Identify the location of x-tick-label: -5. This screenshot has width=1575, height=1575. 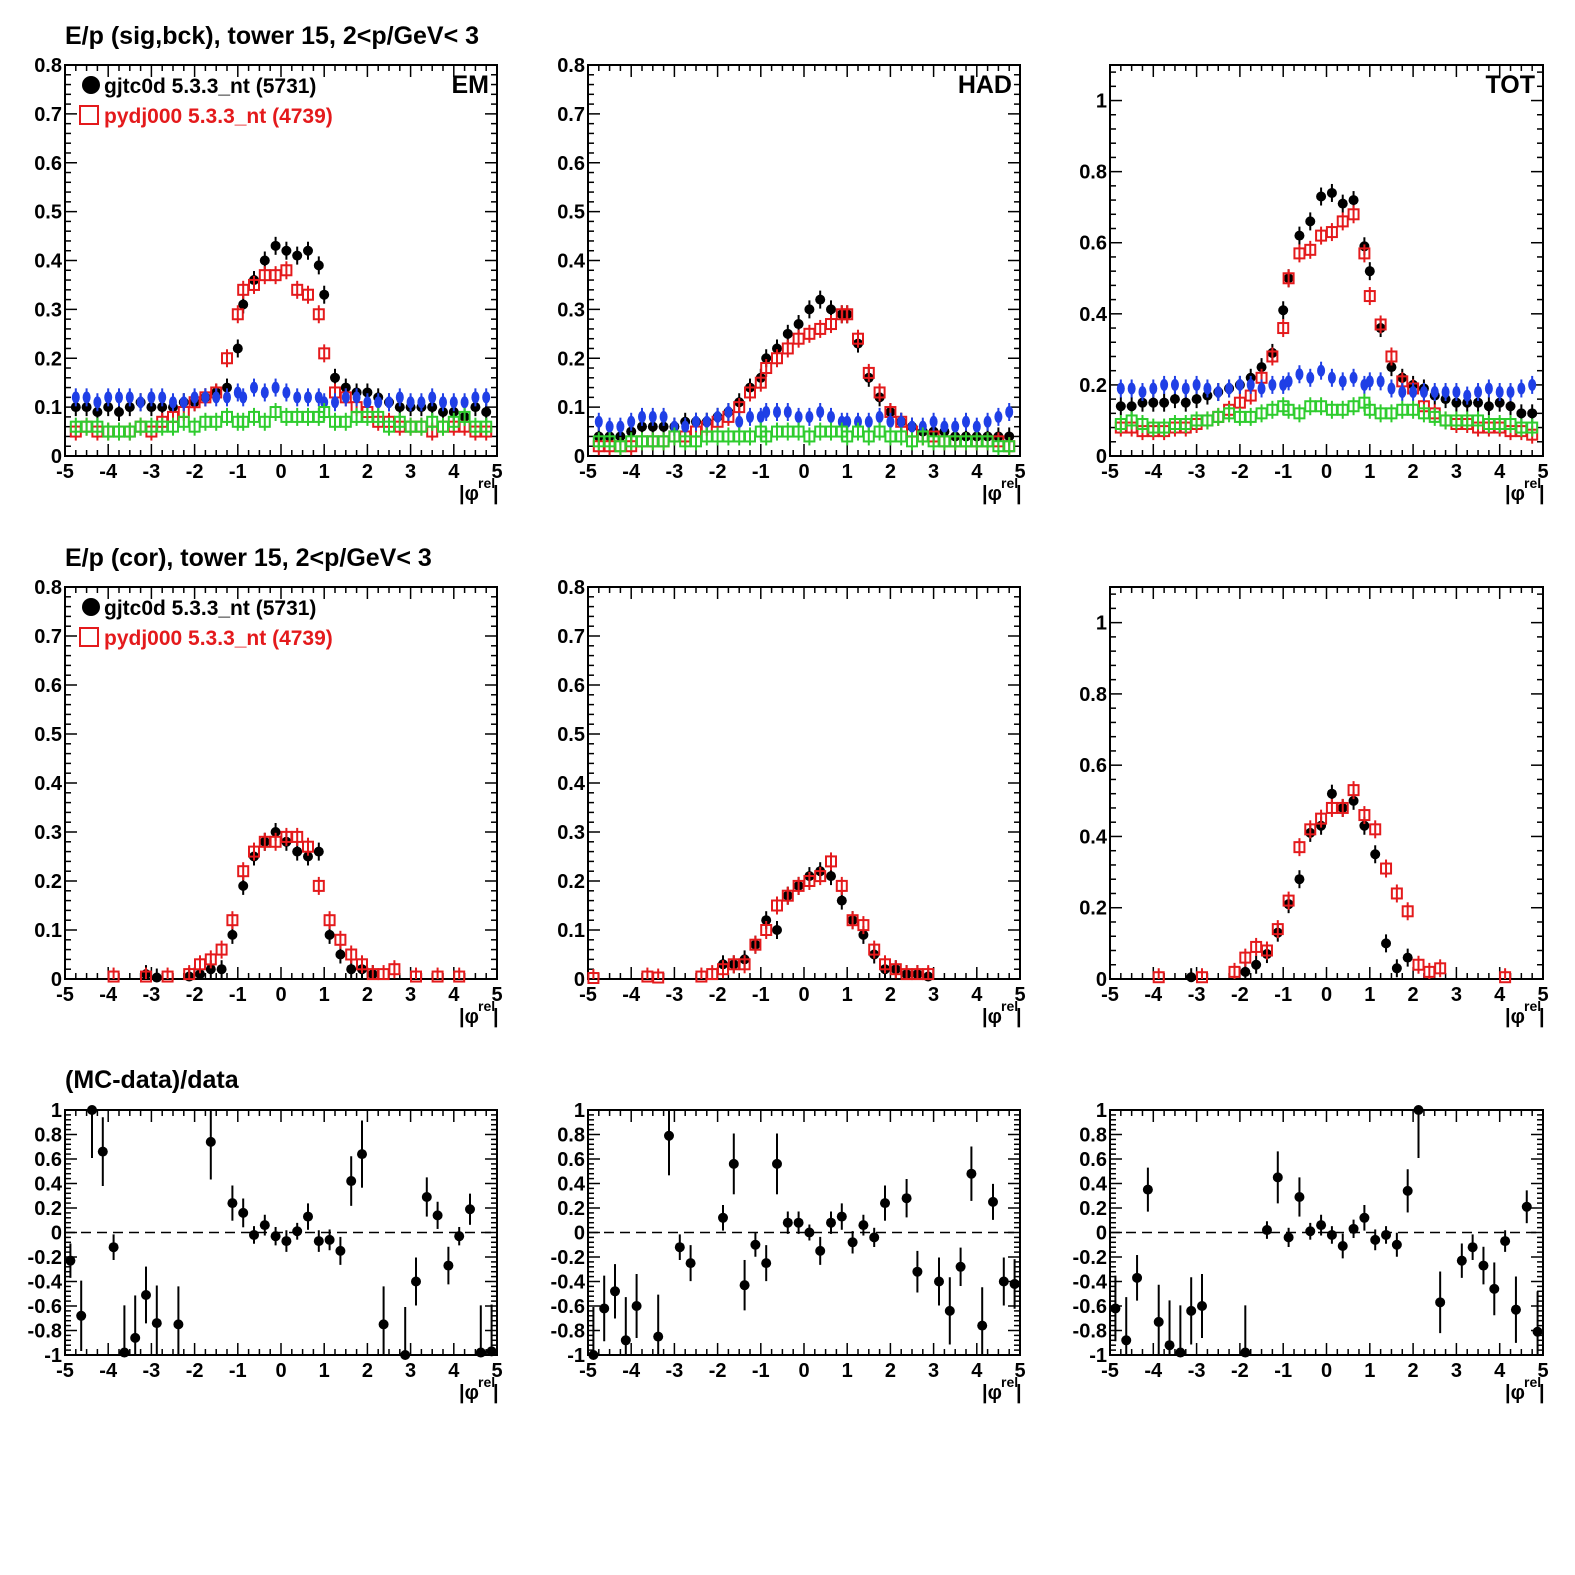
(1110, 995).